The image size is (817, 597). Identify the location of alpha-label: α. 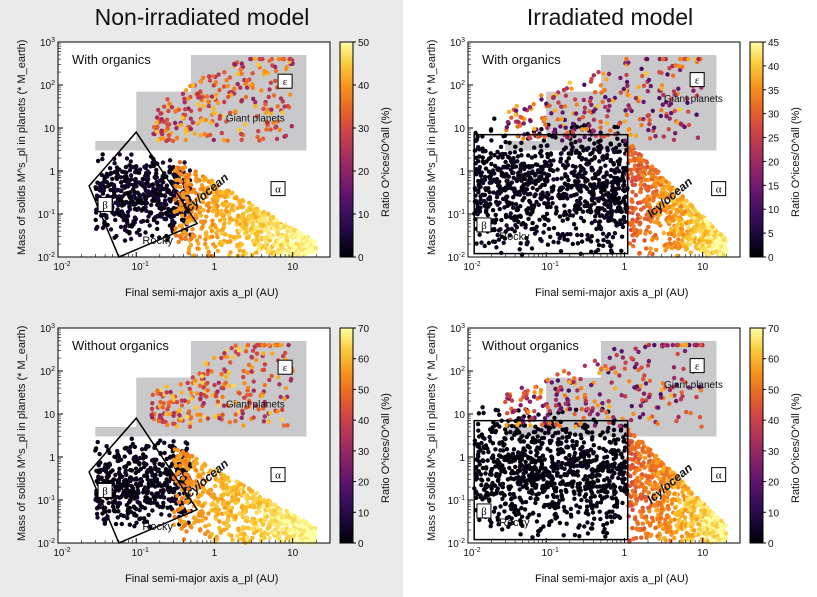
(278, 476).